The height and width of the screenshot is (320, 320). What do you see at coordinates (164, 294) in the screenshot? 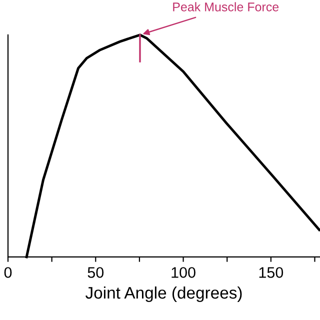
I see `x-axis-title: Joint Angle (degrees)` at bounding box center [164, 294].